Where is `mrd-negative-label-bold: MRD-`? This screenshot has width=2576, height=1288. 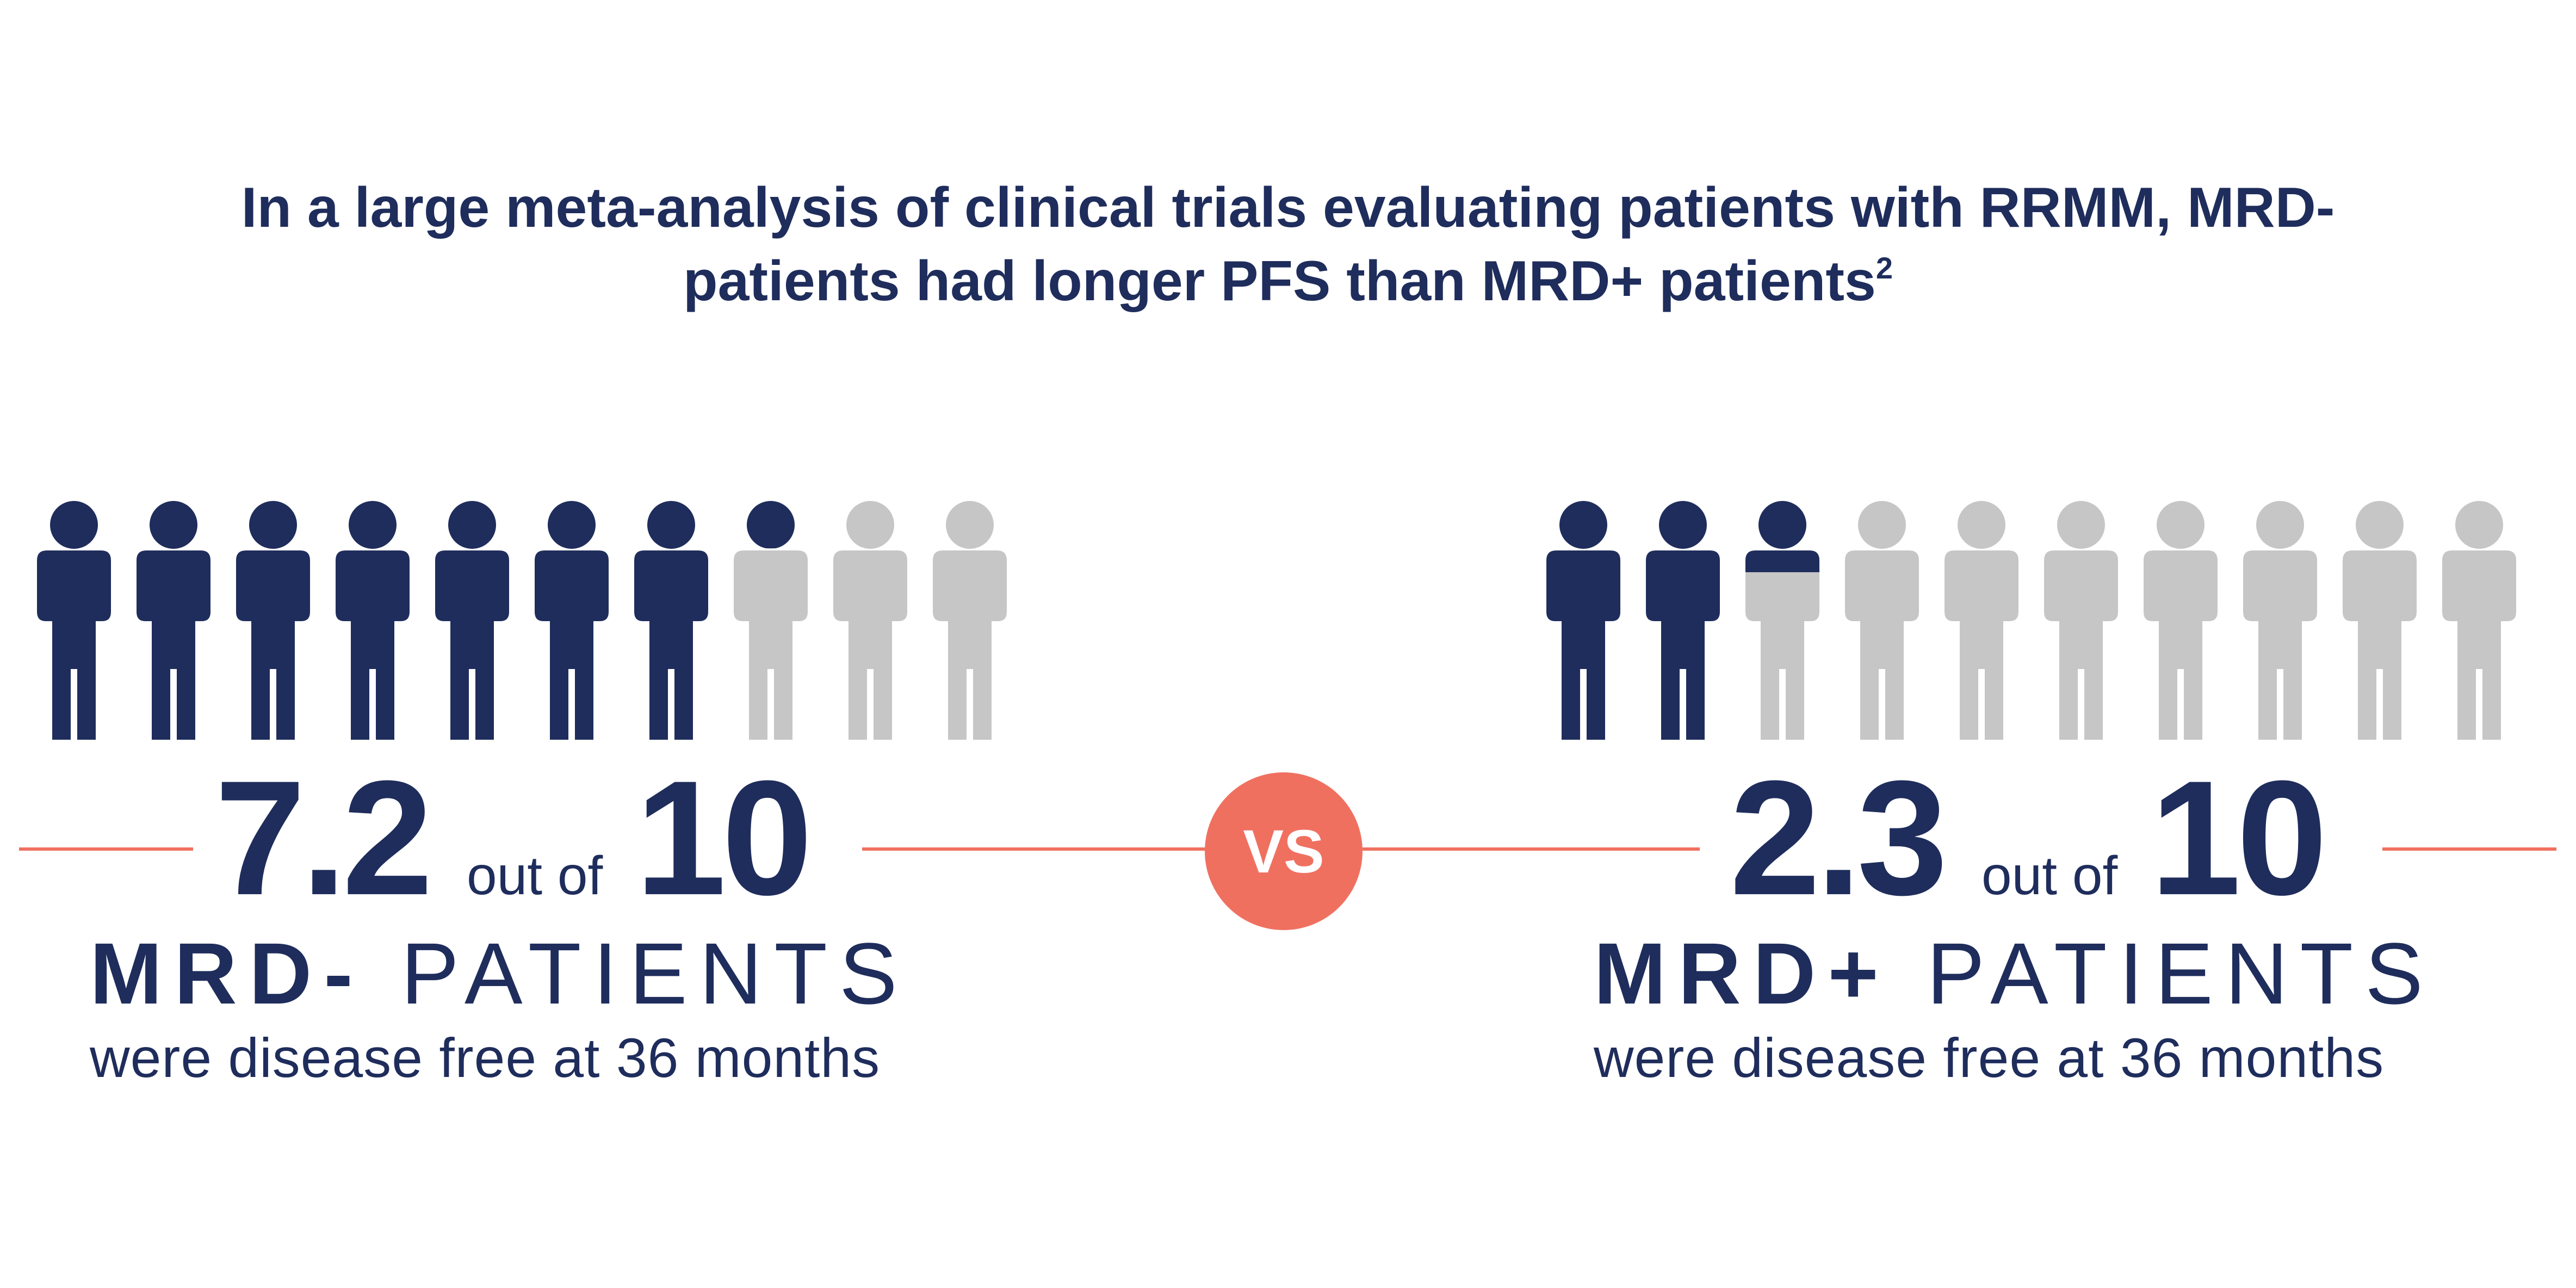 mrd-negative-label-bold: MRD- is located at coordinates (227, 974).